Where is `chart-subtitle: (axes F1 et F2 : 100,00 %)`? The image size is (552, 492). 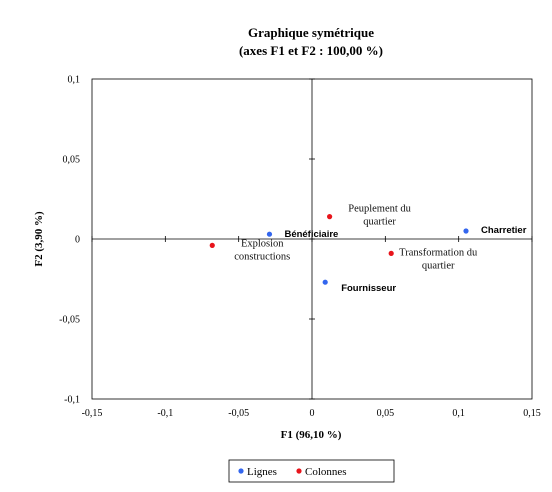
chart-subtitle: (axes F1 et F2 : 100,00 %) is located at coordinates (311, 50).